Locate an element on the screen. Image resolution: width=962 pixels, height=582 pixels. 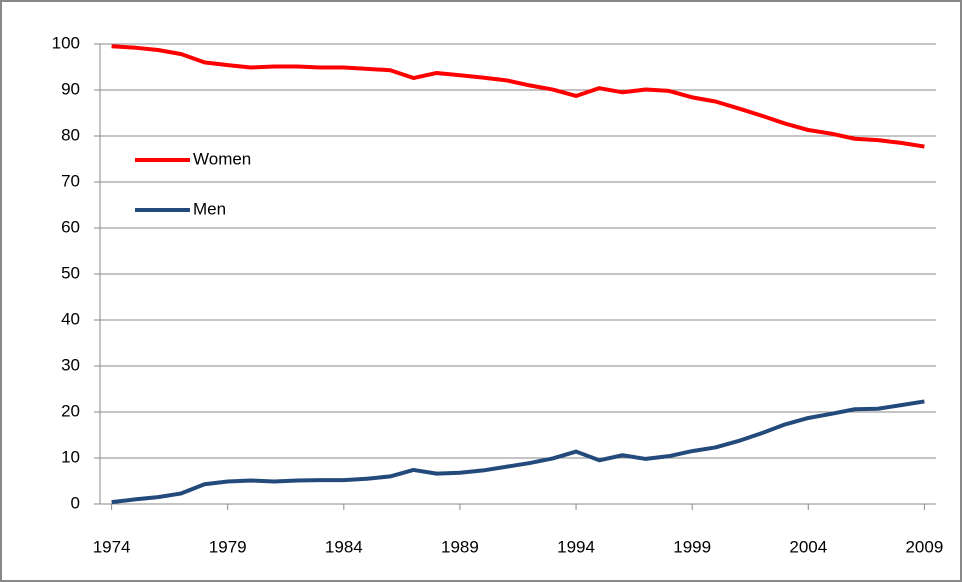
x-tick-label: 2009 is located at coordinates (924, 546).